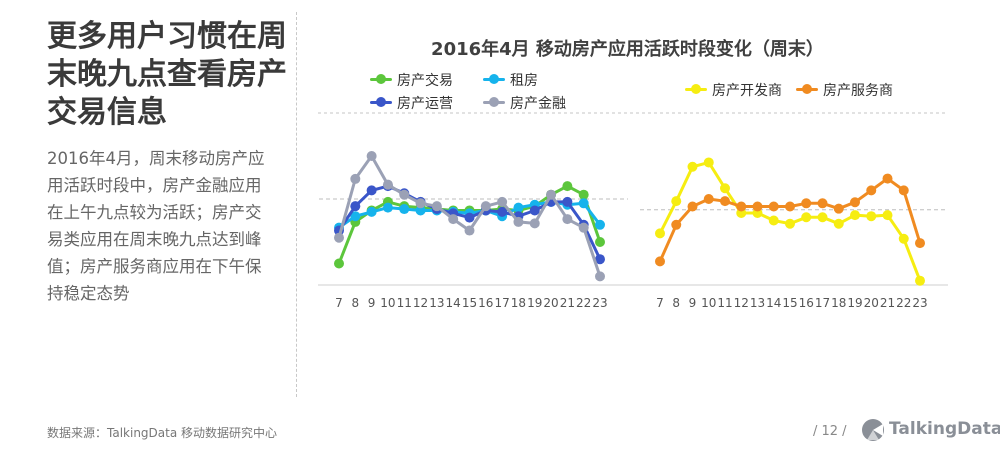  I want to click on x-tick-label: 22, so click(583, 303).